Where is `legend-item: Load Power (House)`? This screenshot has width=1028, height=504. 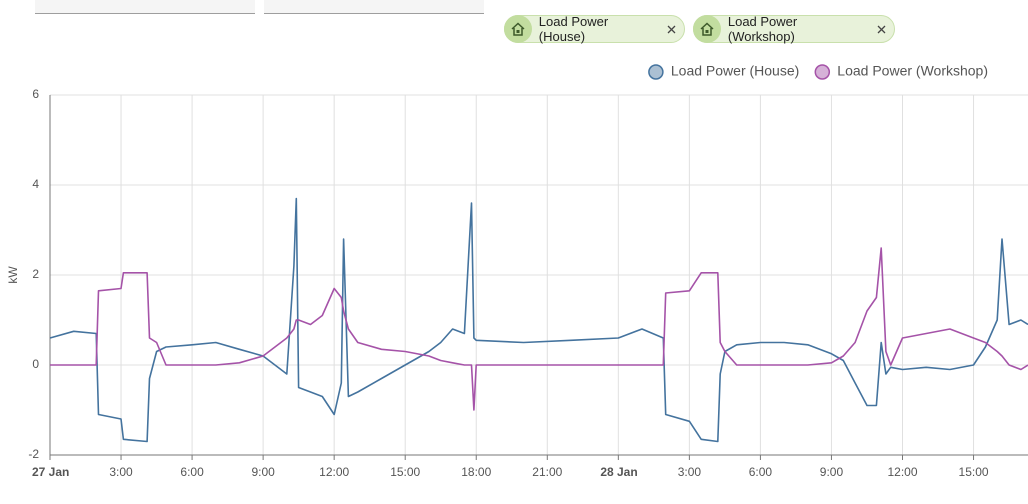
legend-item: Load Power (House) is located at coordinates (723, 71).